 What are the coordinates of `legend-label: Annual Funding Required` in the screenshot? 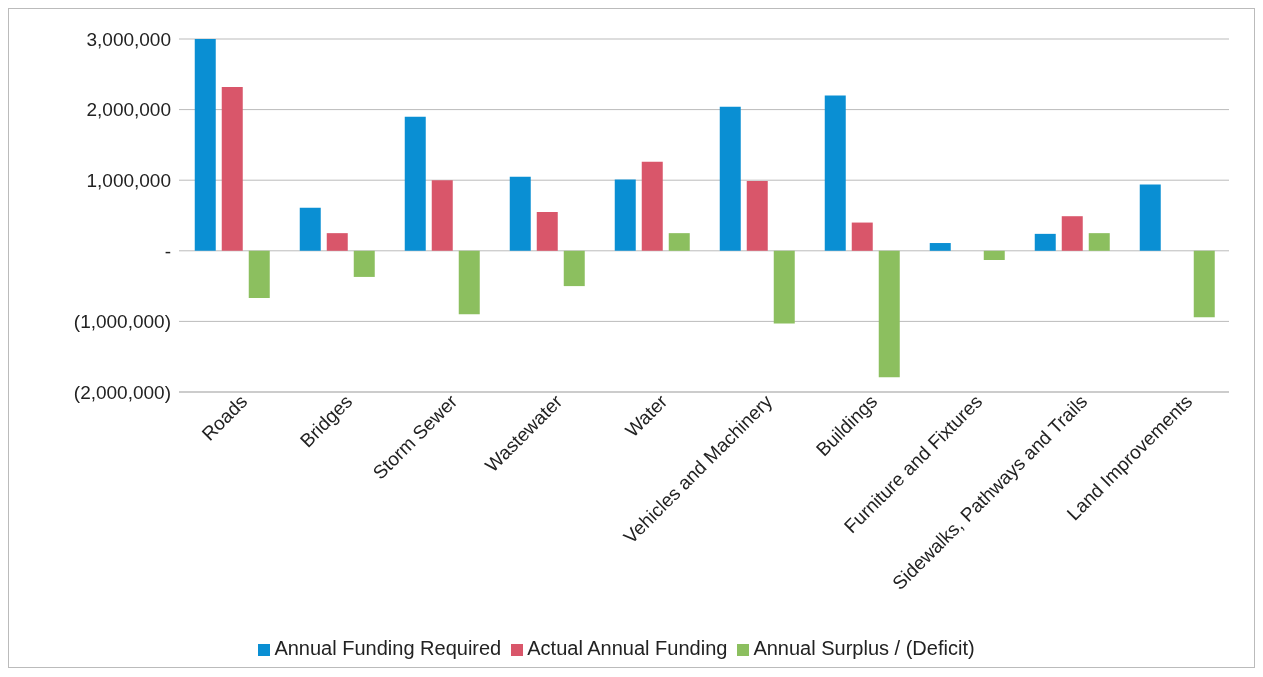 It's located at (388, 648).